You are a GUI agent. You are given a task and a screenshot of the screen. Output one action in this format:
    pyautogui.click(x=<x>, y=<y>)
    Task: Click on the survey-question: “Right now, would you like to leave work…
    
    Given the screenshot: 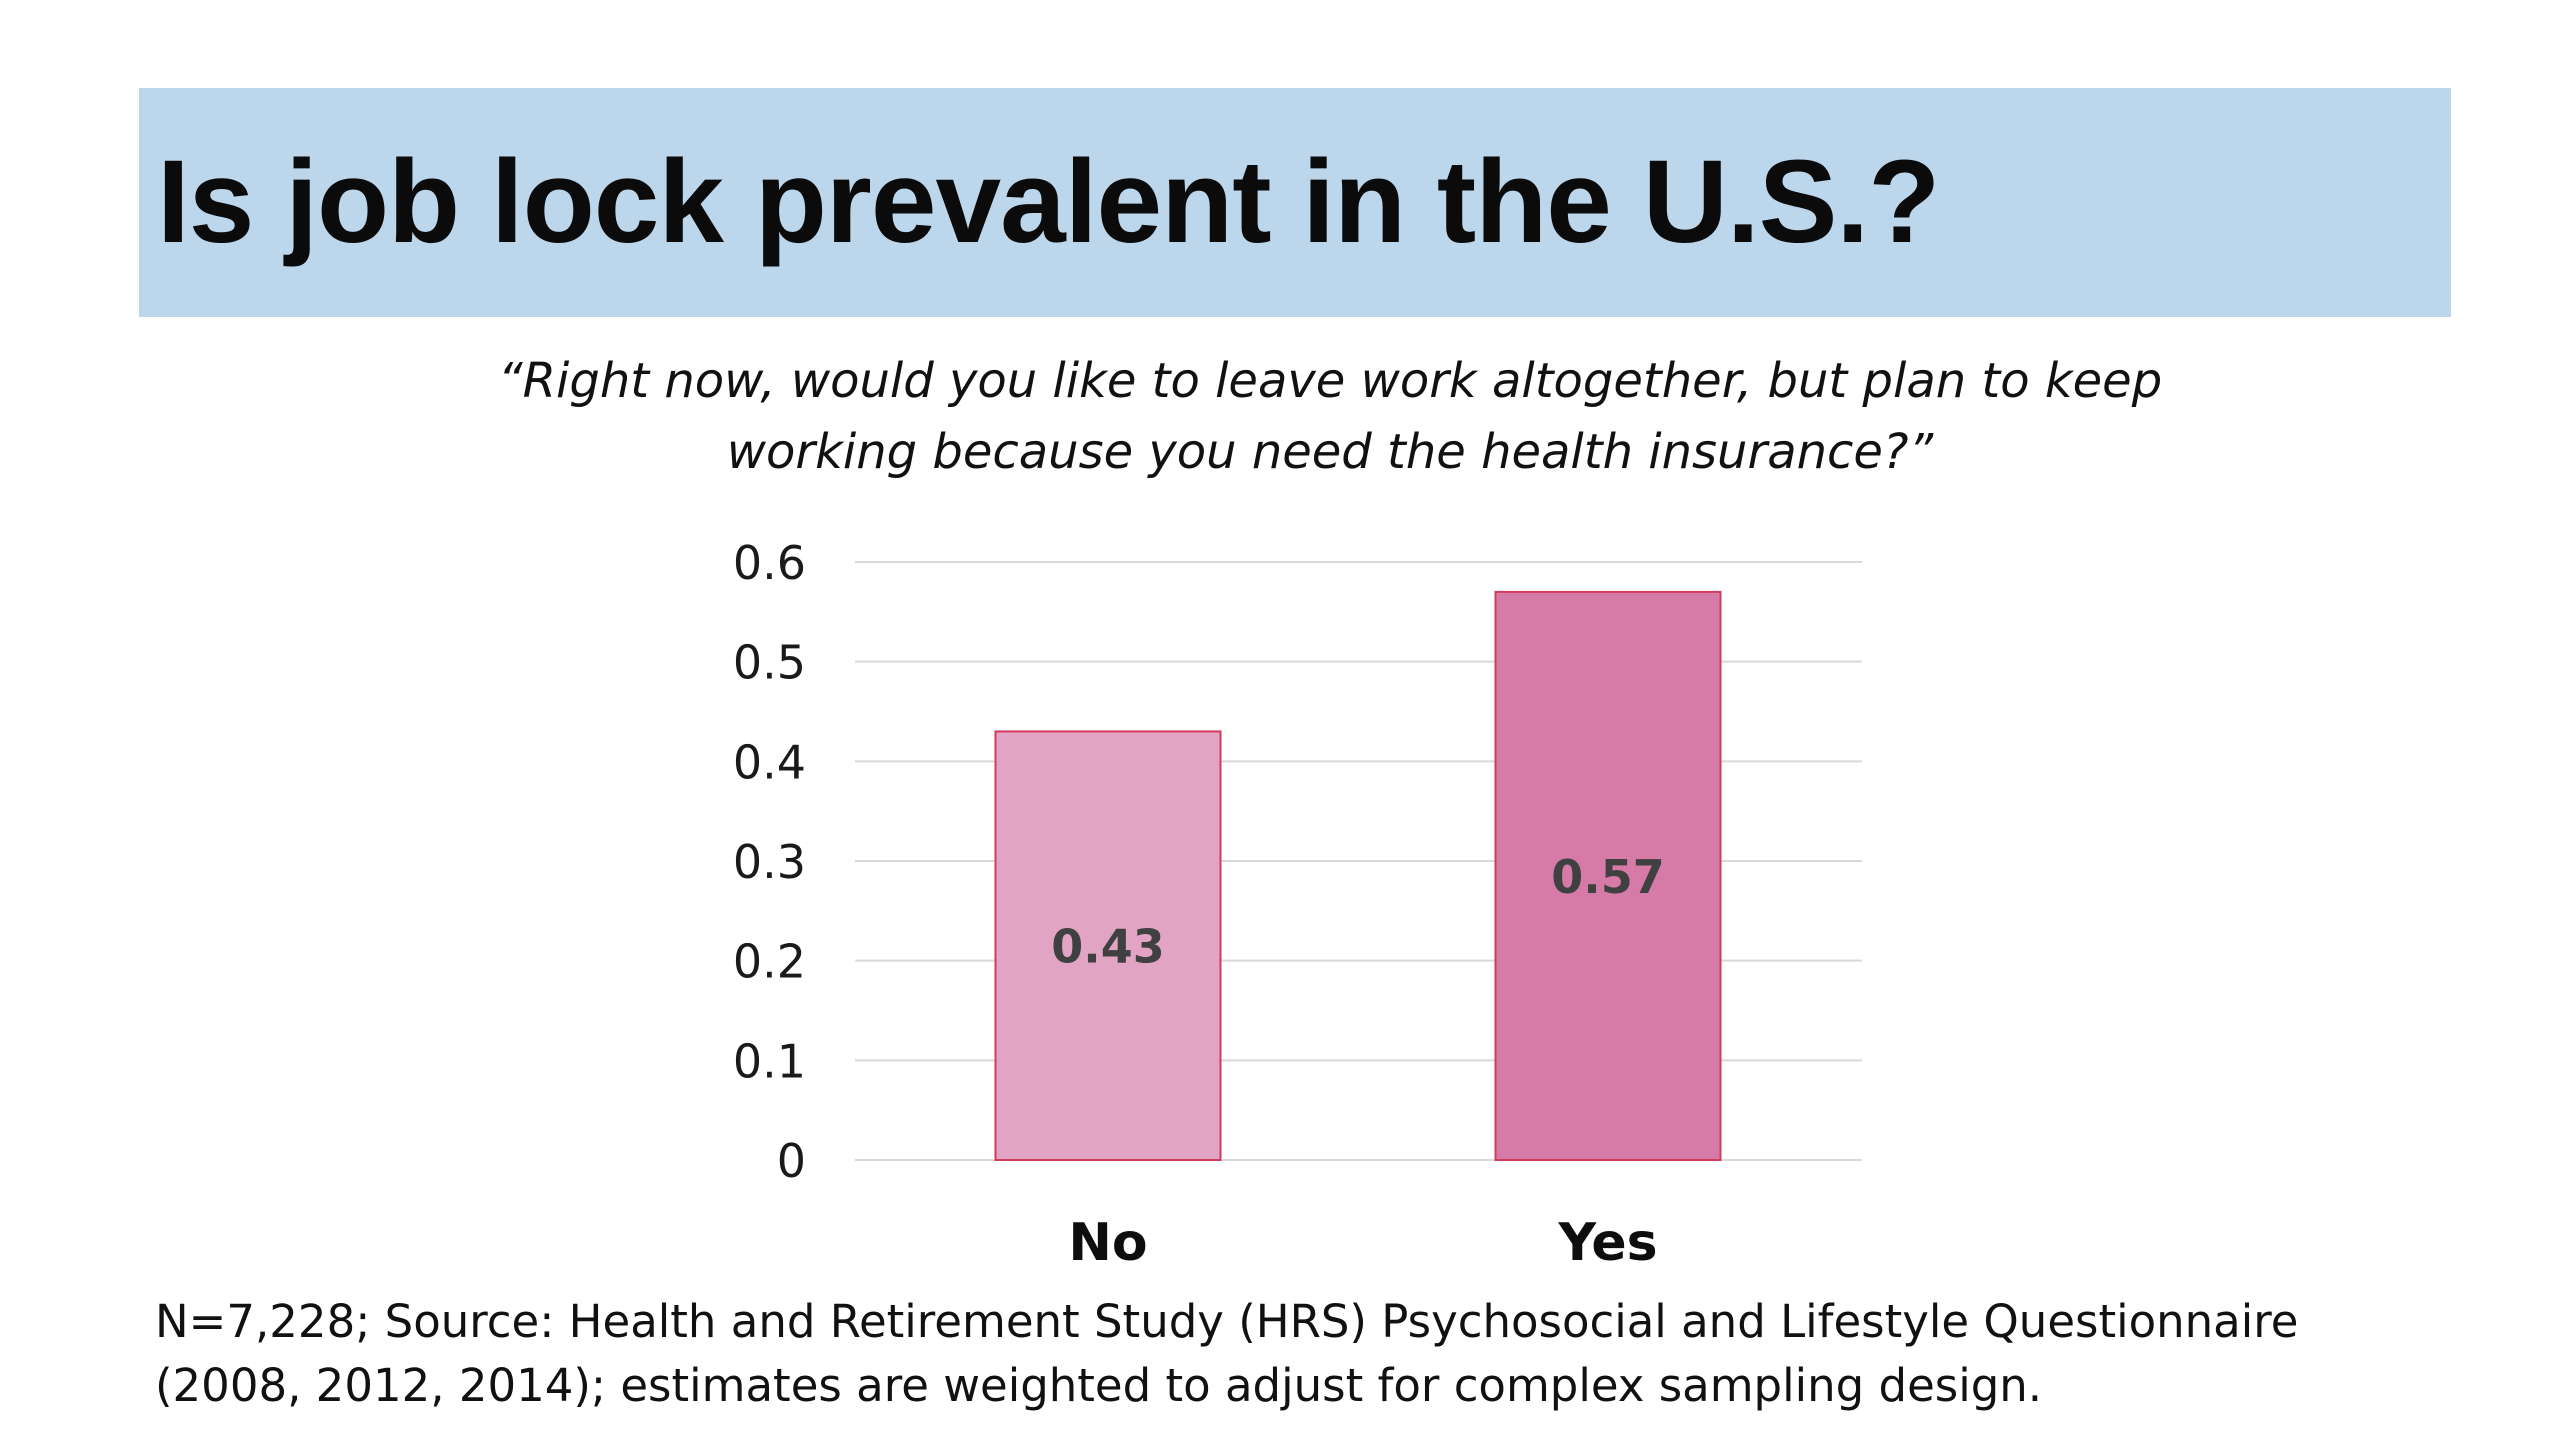 What is the action you would take?
    pyautogui.click(x=1280, y=417)
    